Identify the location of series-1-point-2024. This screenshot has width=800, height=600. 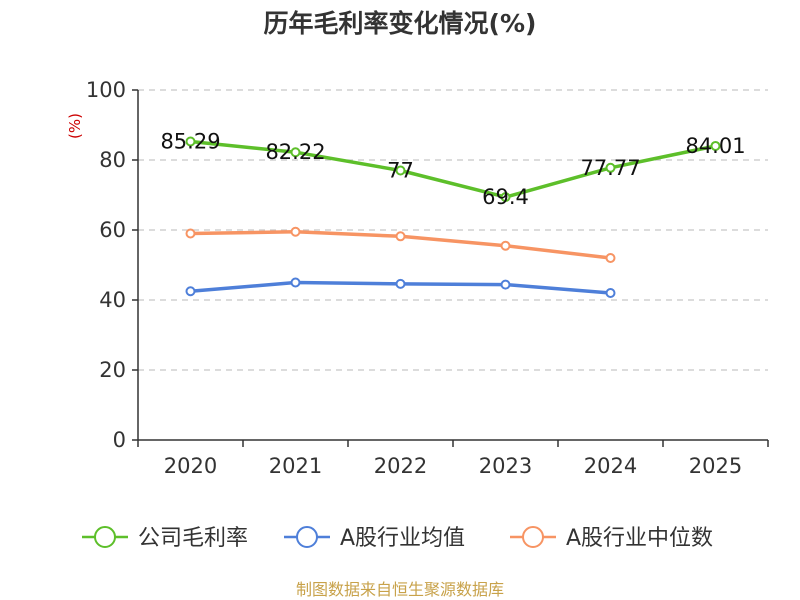
(610, 293).